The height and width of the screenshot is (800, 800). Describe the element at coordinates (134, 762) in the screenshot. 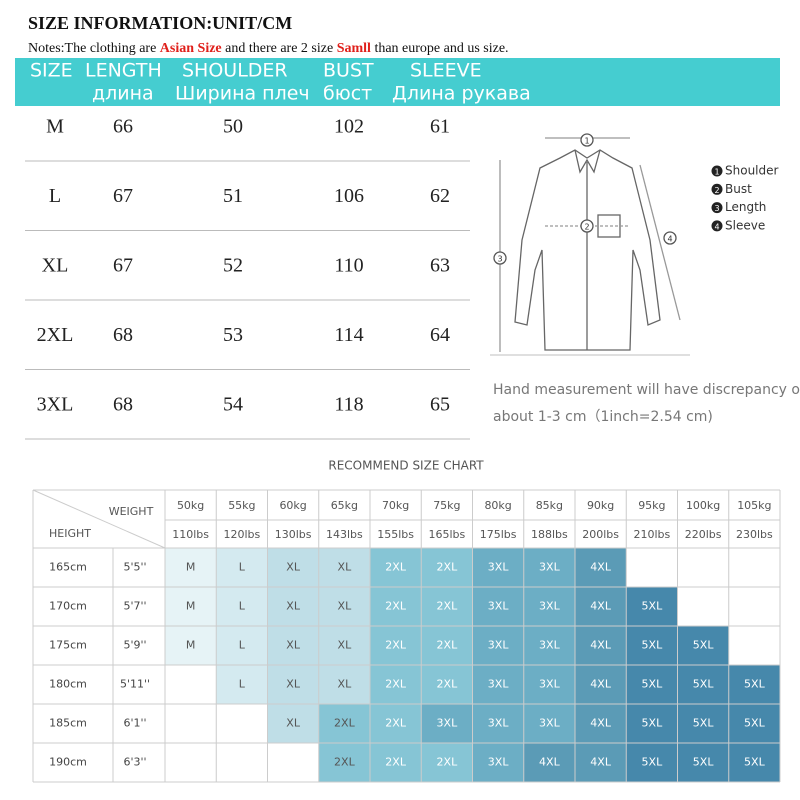

I see `height-ft: 6'3''` at that location.